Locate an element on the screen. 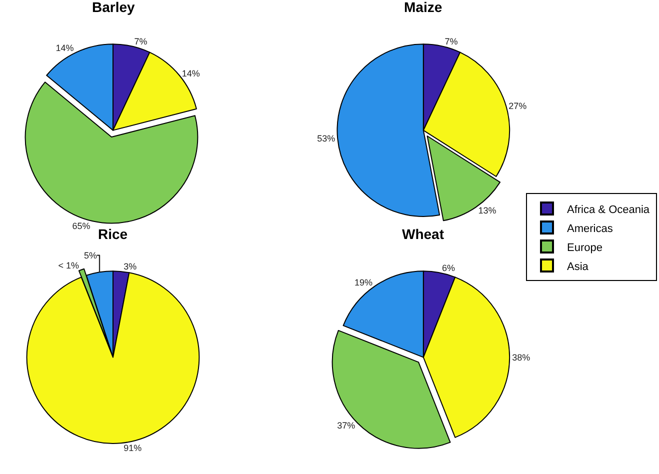 The width and height of the screenshot is (659, 474). data-label: 19% is located at coordinates (363, 283).